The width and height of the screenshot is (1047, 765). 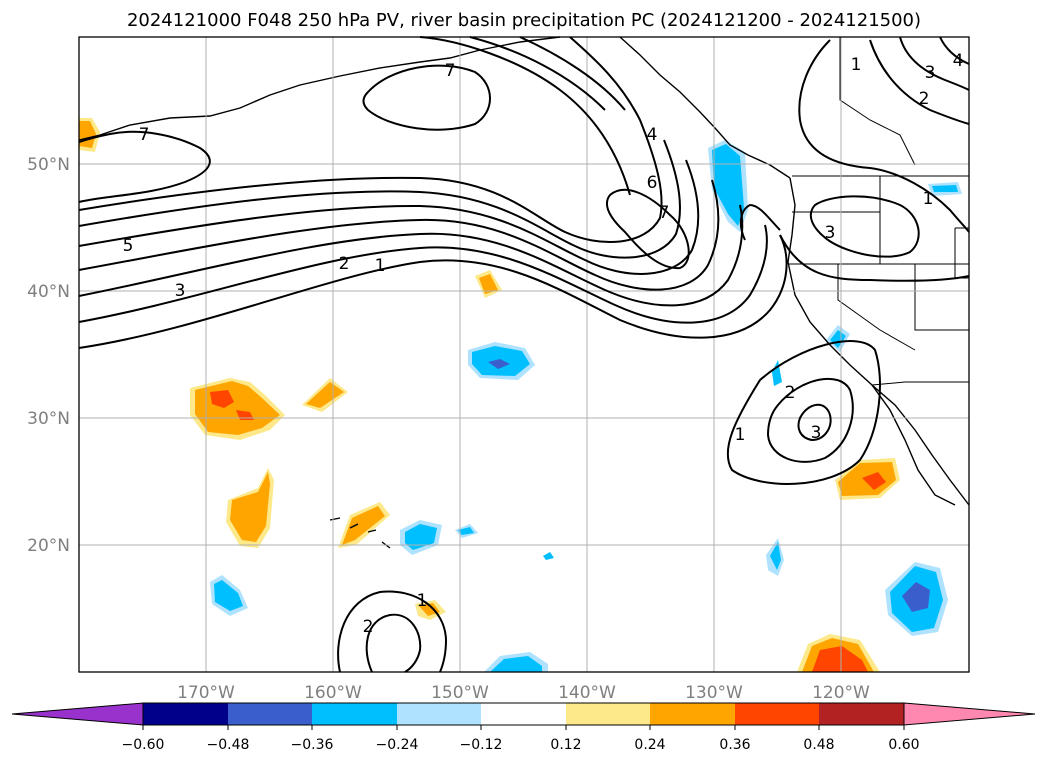 I want to click on colorbar-extend-low, so click(x=77, y=714).